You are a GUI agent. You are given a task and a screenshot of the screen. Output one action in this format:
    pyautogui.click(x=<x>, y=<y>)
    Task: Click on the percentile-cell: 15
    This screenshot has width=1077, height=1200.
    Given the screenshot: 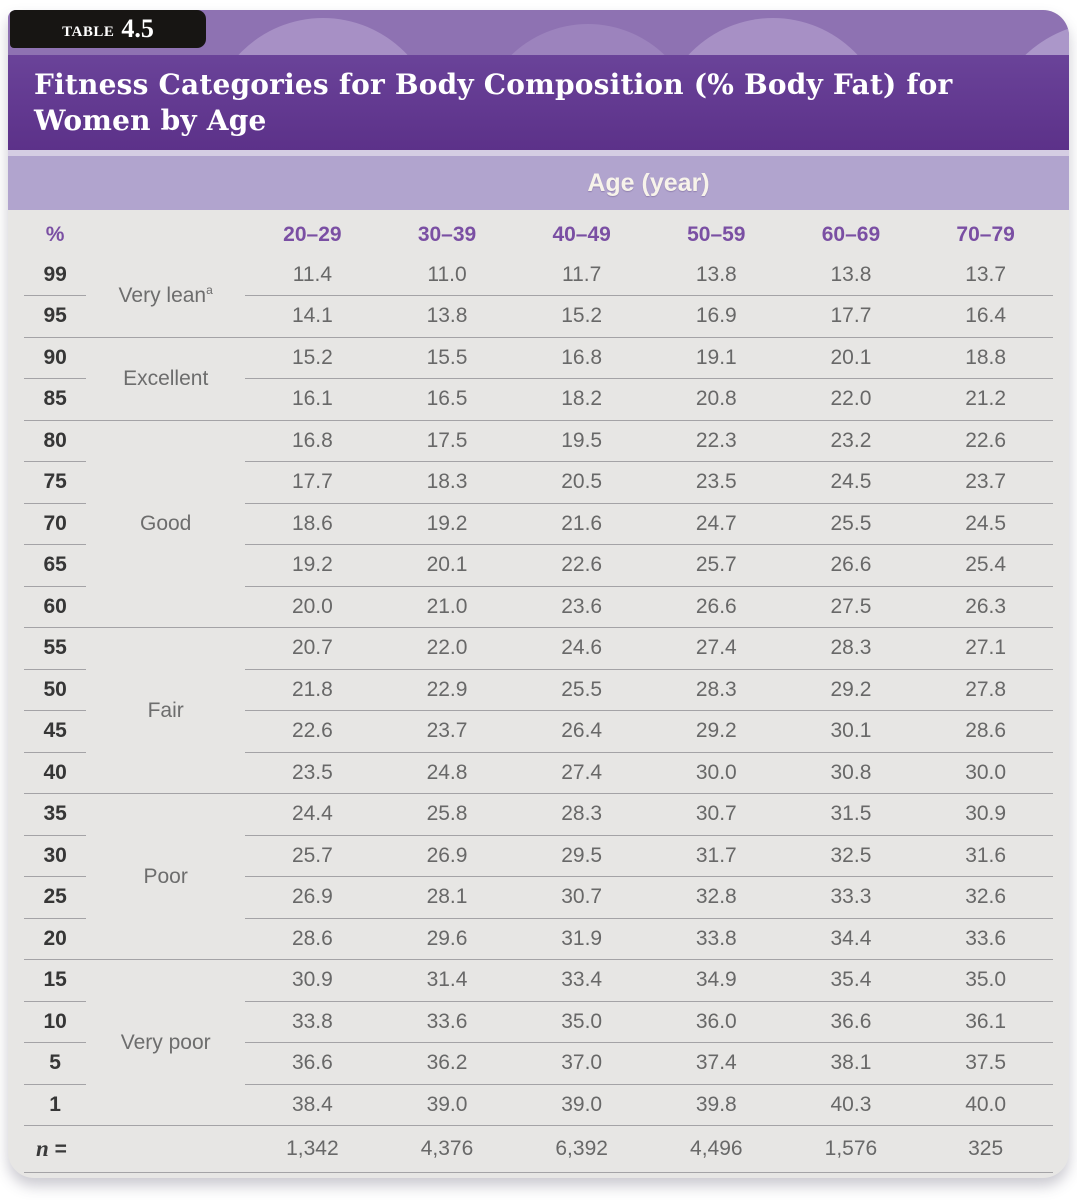 What is the action you would take?
    pyautogui.click(x=55, y=980)
    